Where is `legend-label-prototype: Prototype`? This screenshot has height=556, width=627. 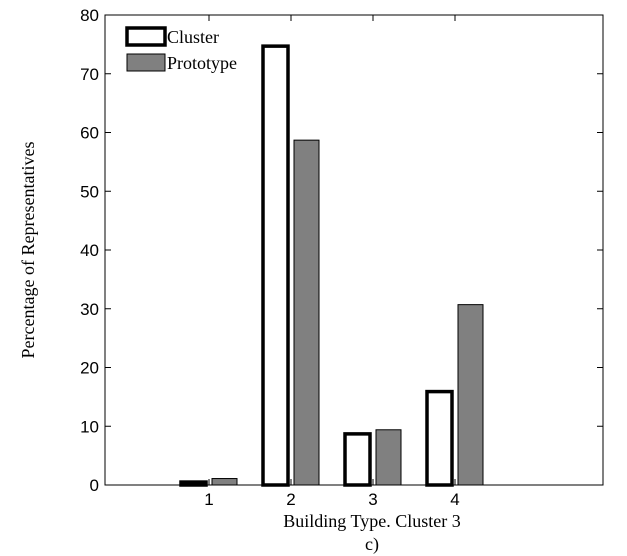
legend-label-prototype: Prototype is located at coordinates (202, 63).